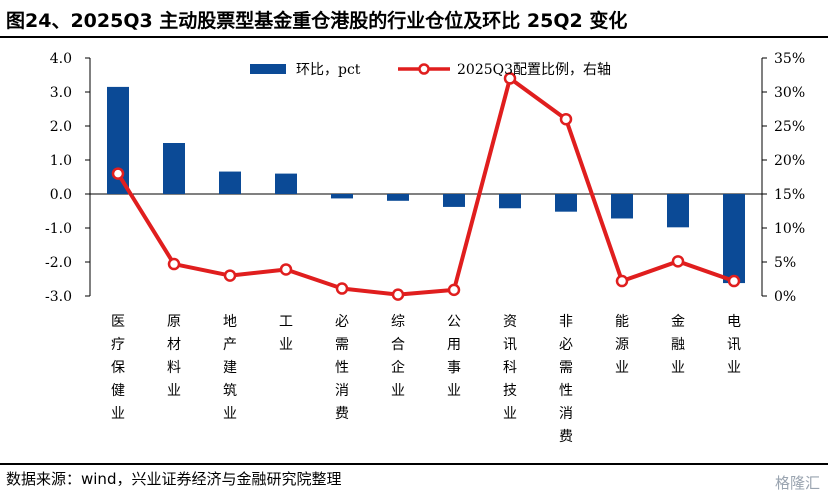  I want to click on category-label-char: 料, so click(174, 368).